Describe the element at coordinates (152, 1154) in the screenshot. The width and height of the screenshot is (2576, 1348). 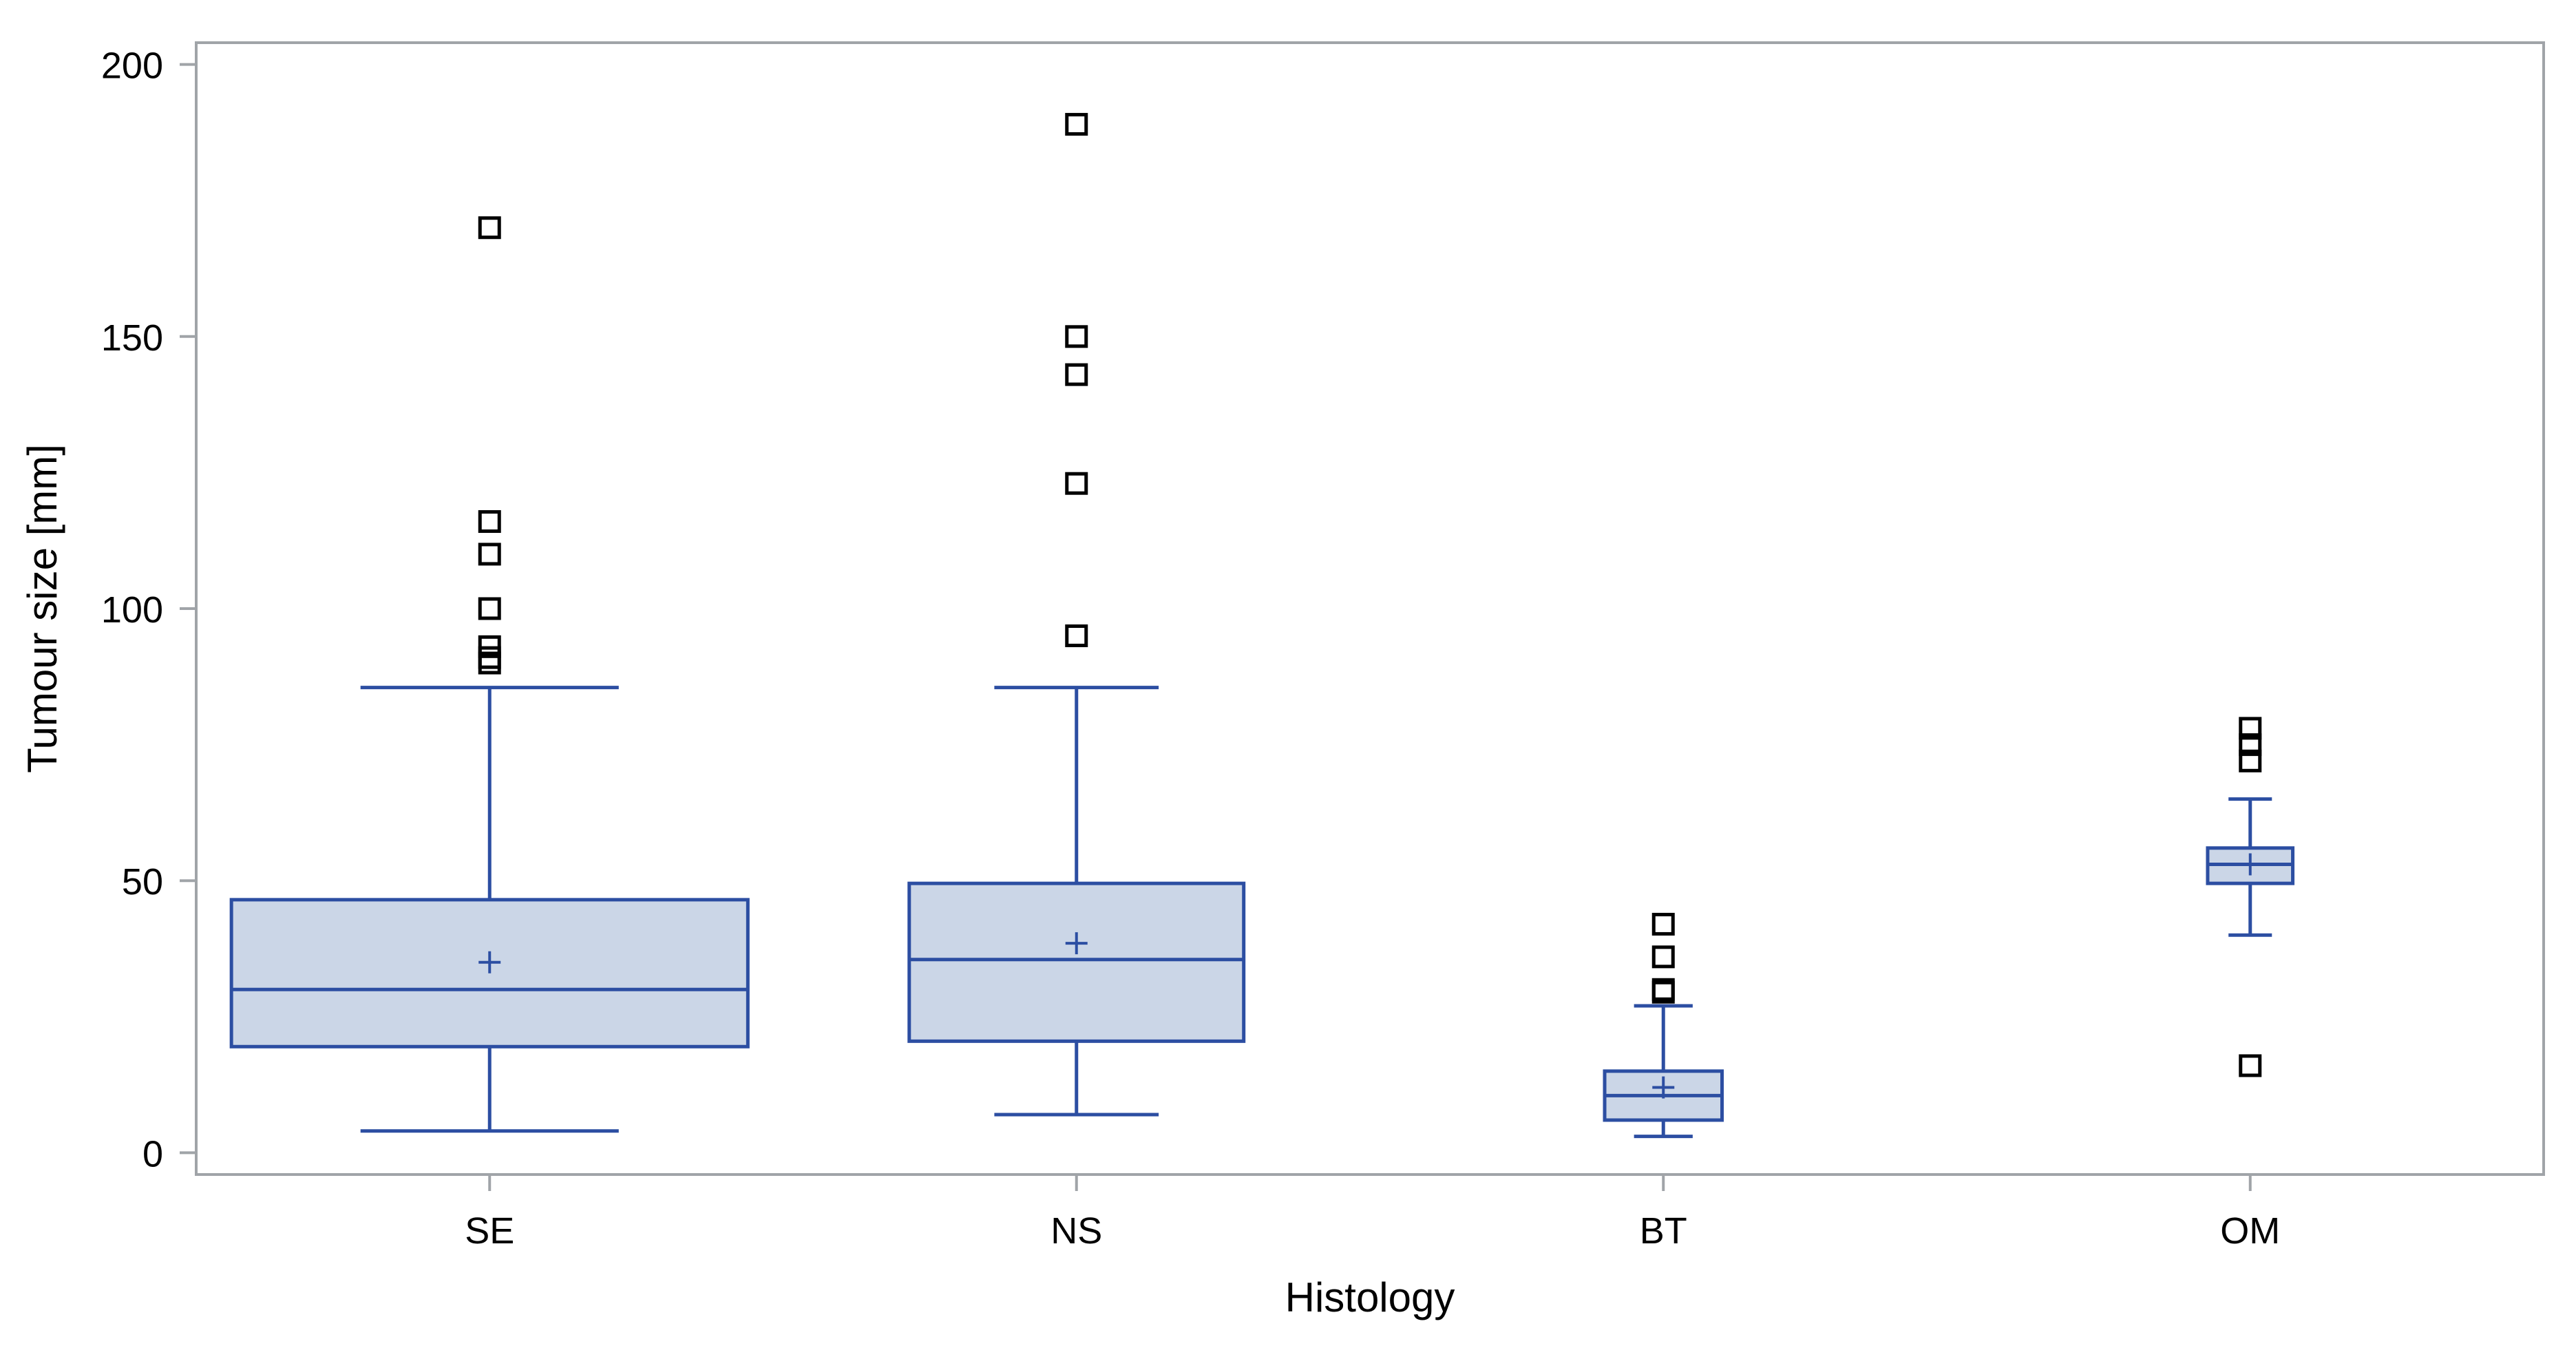
I see `y-tick-label: 0` at that location.